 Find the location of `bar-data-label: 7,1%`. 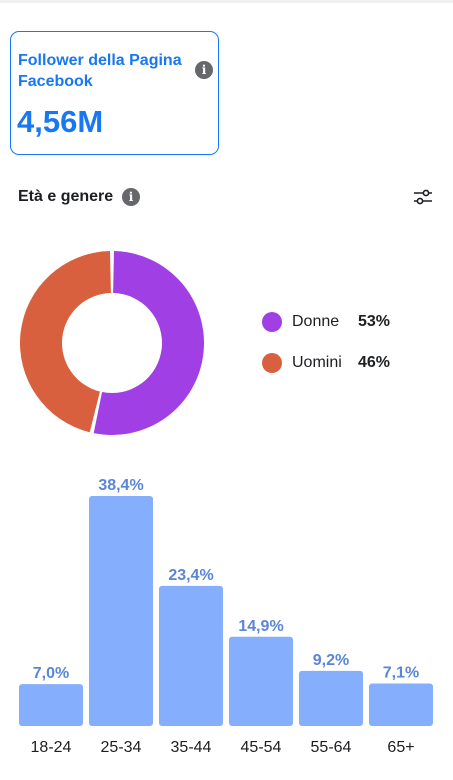

bar-data-label: 7,1% is located at coordinates (401, 672).